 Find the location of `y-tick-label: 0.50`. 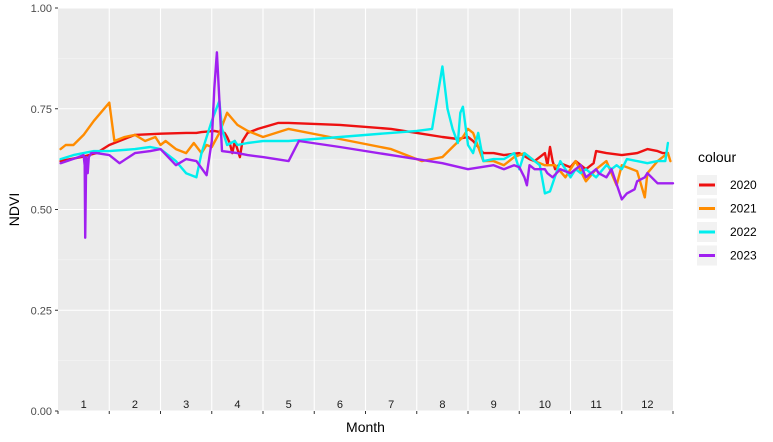

y-tick-label: 0.50 is located at coordinates (41, 211).